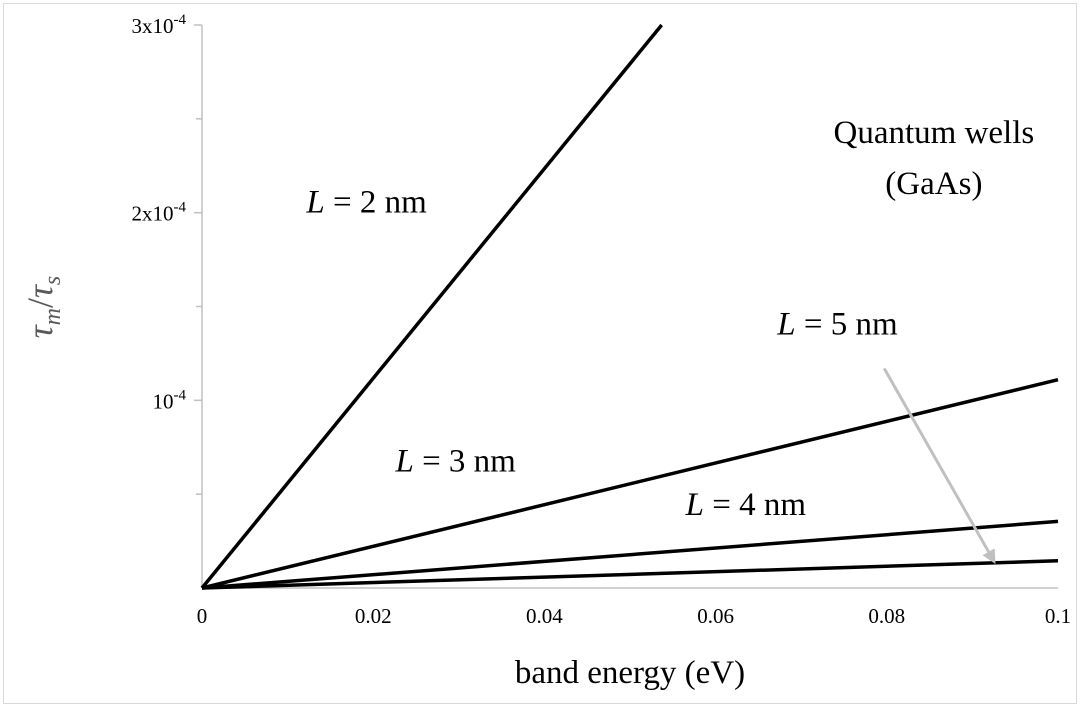 The height and width of the screenshot is (710, 1083). I want to click on x-axis-title: band energy (eV), so click(630, 673).